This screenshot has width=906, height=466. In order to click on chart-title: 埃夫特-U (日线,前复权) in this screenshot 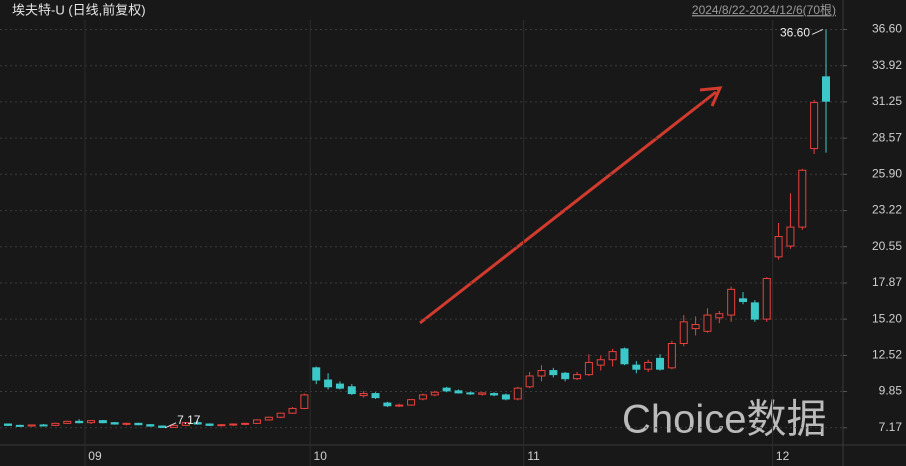, I will do `click(79, 9)`.